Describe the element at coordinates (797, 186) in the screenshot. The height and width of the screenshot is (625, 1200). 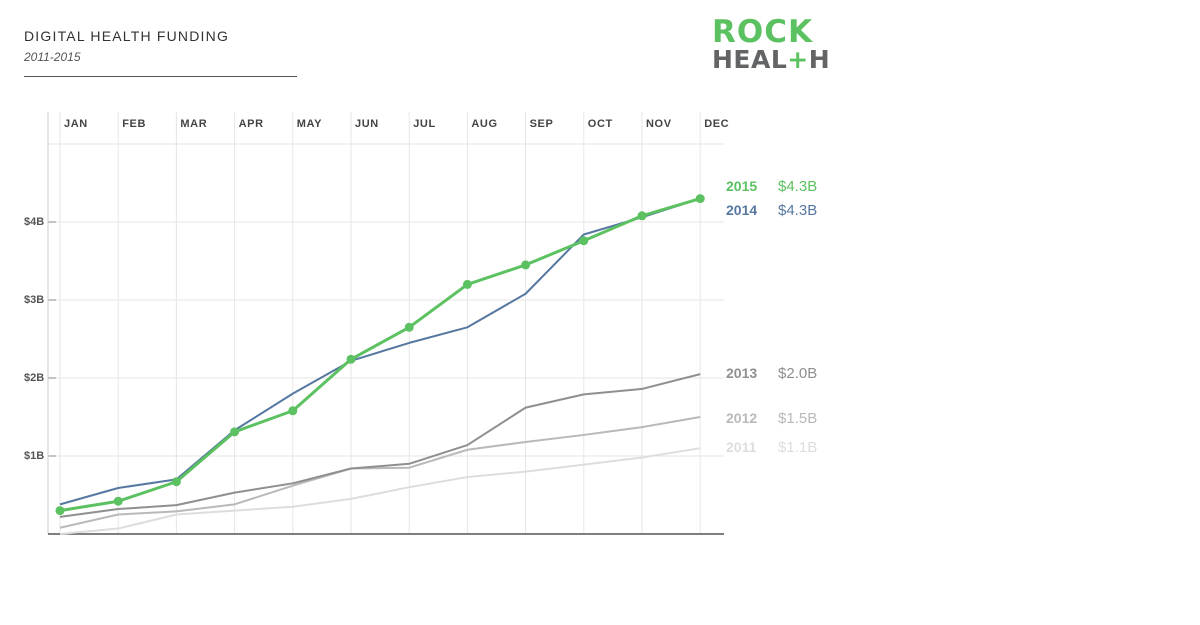
I see `legend-value-2015: $4.3B` at that location.